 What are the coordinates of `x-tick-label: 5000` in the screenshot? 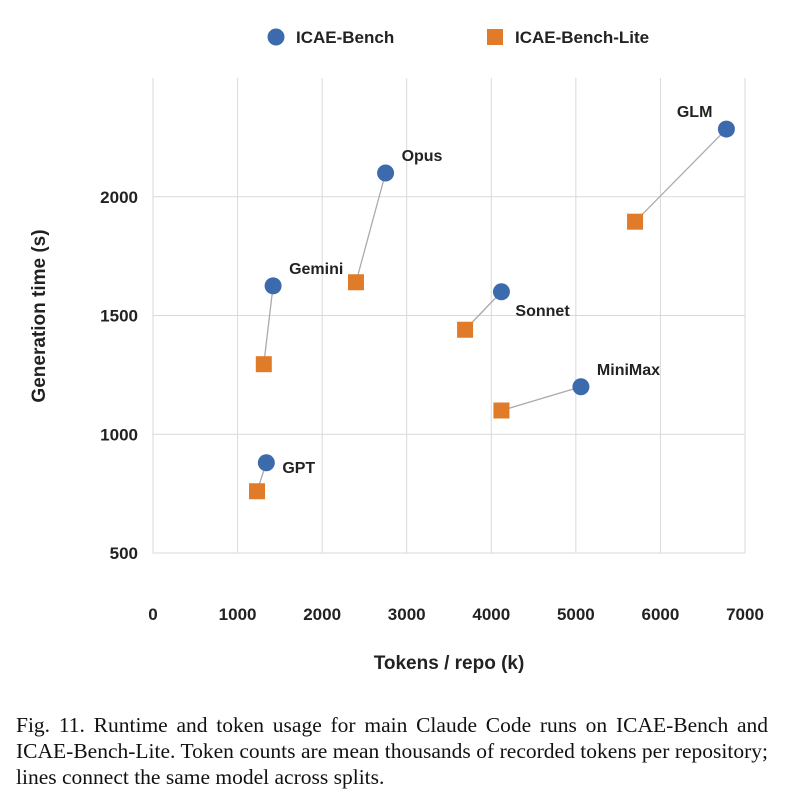 It's located at (576, 614).